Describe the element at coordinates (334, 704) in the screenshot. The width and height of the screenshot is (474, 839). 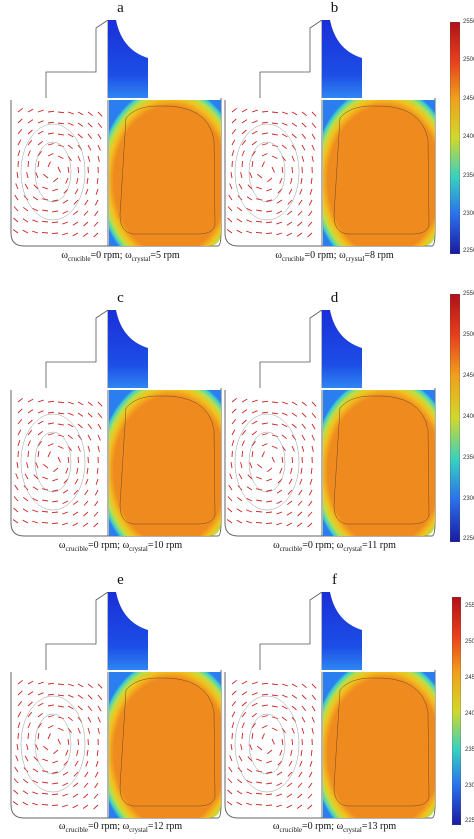
I see `panel-f: f ωcrucible=0 rpm; ωcrystal=13 rpm` at that location.